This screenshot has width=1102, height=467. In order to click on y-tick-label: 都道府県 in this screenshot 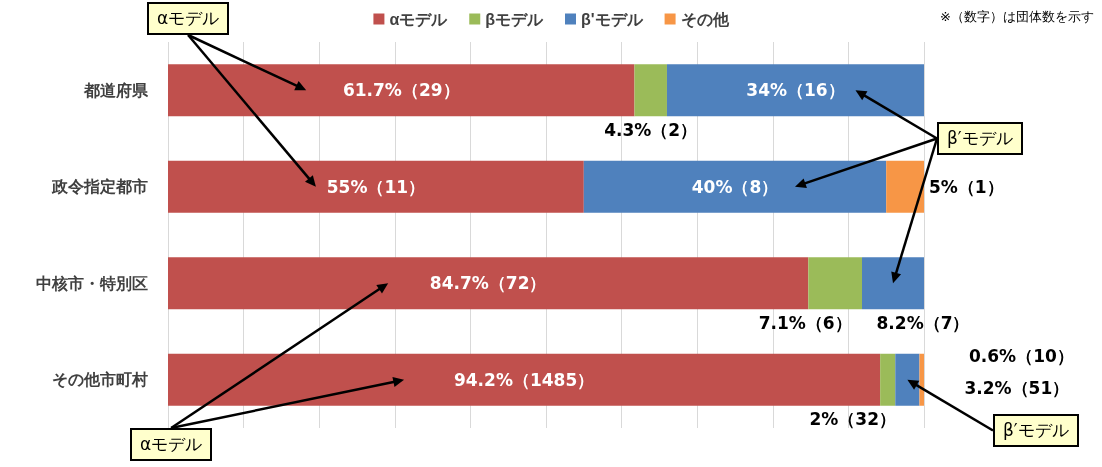, I will do `click(116, 89)`.